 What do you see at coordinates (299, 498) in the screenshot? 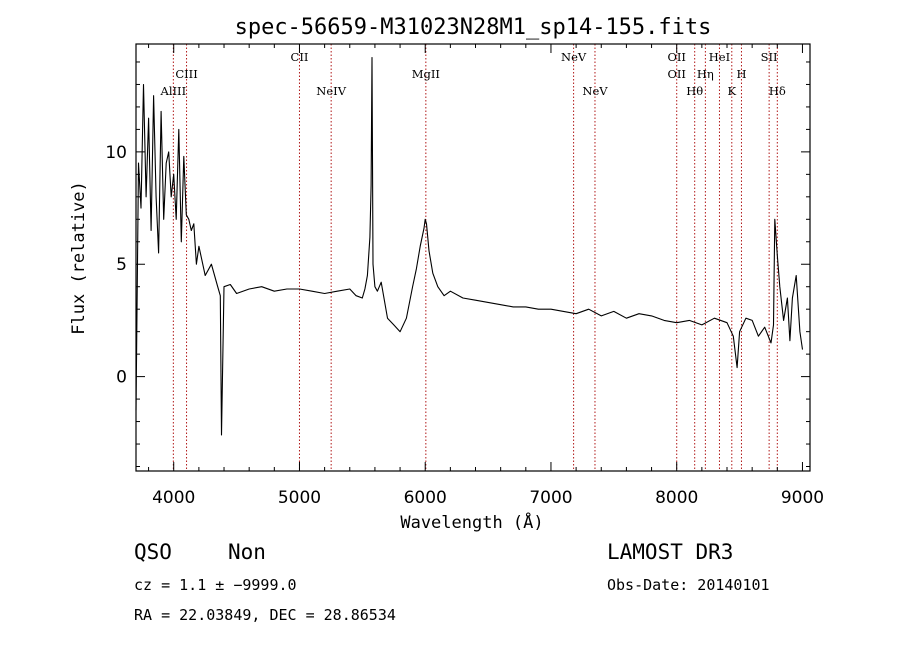
I see `x-tick-label: 5000` at bounding box center [299, 498].